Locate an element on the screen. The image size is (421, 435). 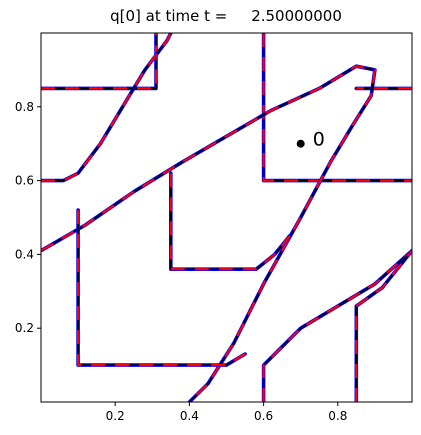
y-axis: 0.2 0.4 0.6 0.8 is located at coordinates (28, 217).